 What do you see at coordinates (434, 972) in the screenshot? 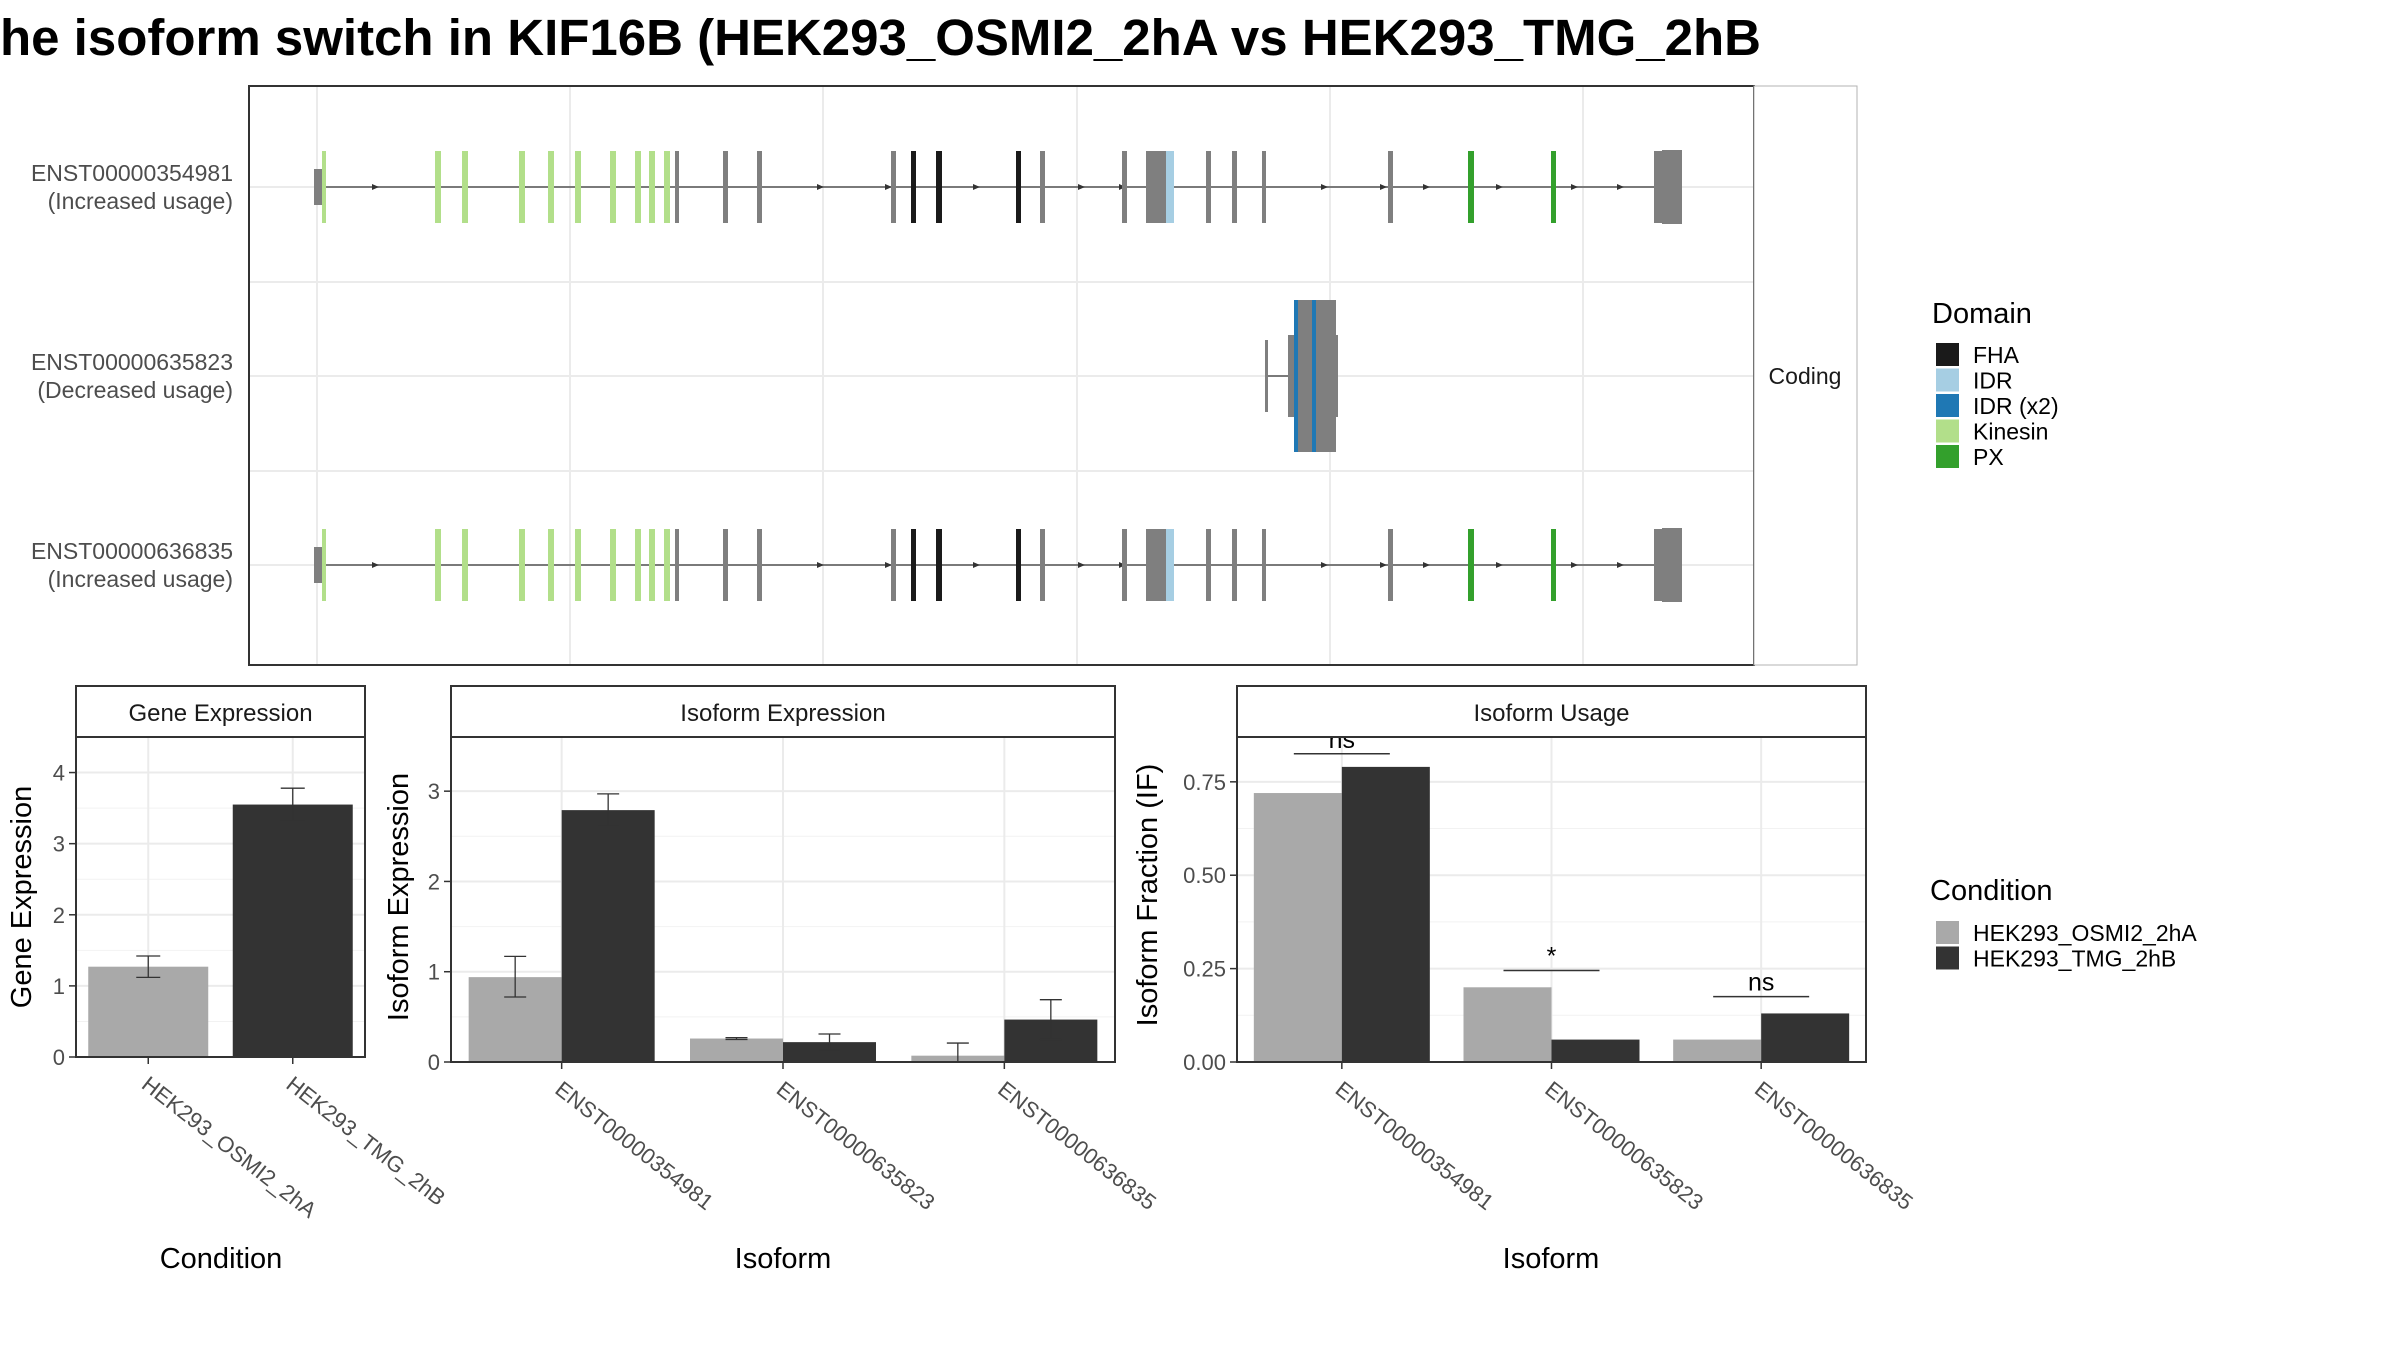
I see `y-tick-label: 1` at bounding box center [434, 972].